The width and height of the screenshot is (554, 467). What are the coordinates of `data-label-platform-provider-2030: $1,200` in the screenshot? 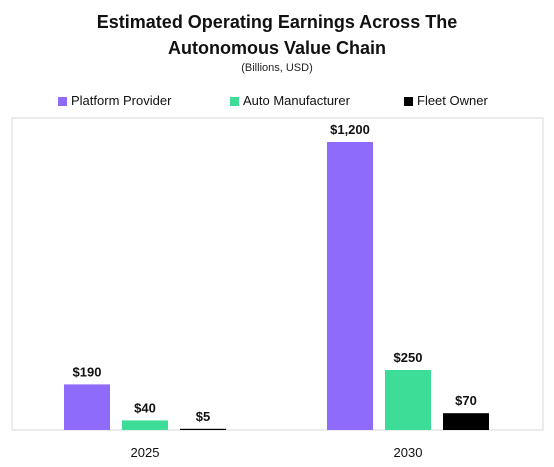 It's located at (350, 129).